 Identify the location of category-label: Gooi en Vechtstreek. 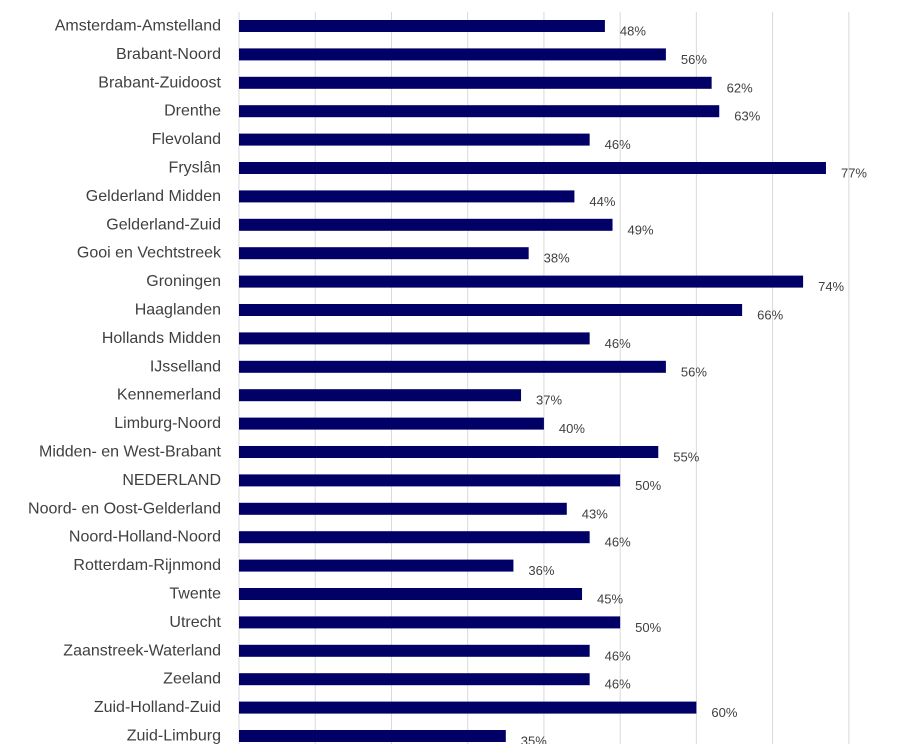
(149, 253).